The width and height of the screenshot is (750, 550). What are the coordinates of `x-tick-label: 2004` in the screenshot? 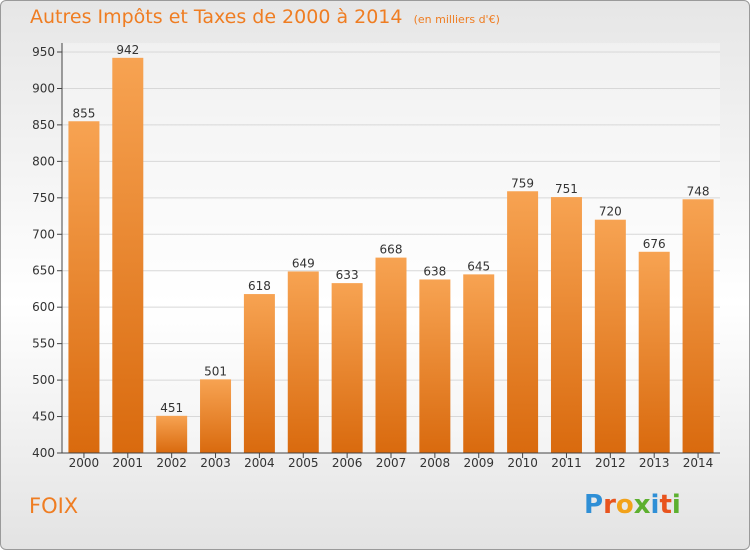 It's located at (259, 463).